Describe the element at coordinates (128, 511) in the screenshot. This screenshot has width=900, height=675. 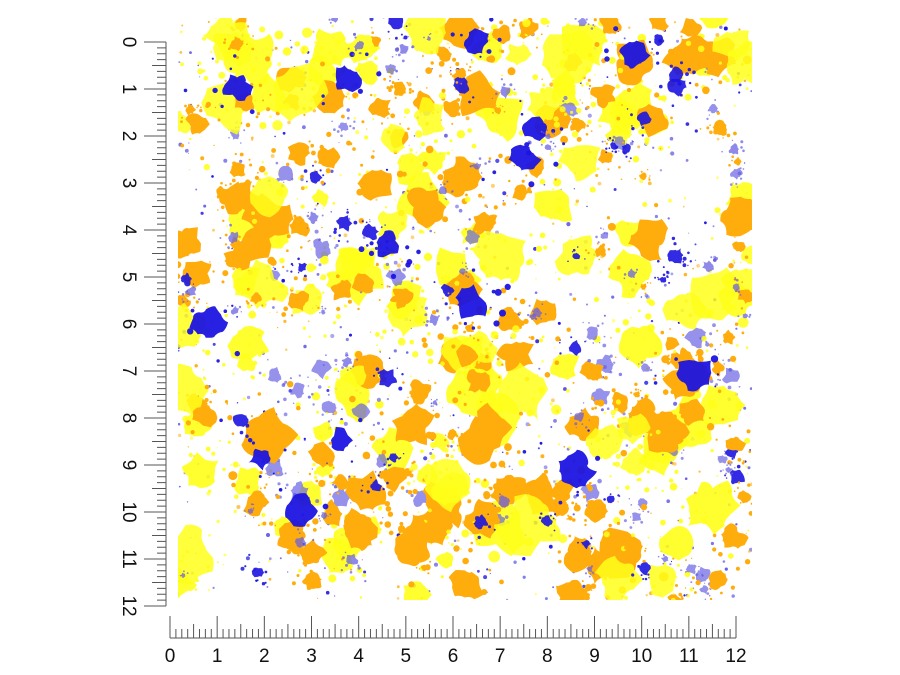
I see `vertical-ruler-label: 10` at that location.